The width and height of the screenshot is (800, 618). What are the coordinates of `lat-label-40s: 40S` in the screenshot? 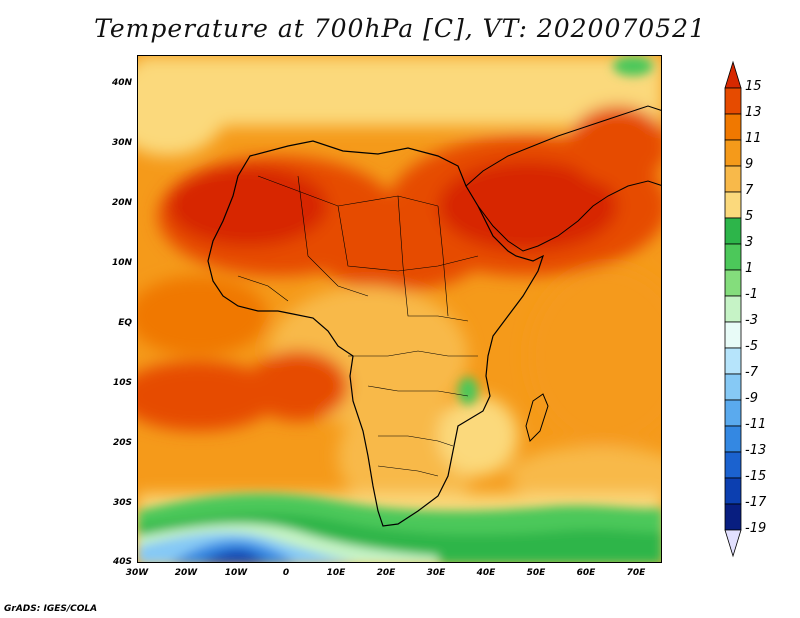 It's located at (122, 562).